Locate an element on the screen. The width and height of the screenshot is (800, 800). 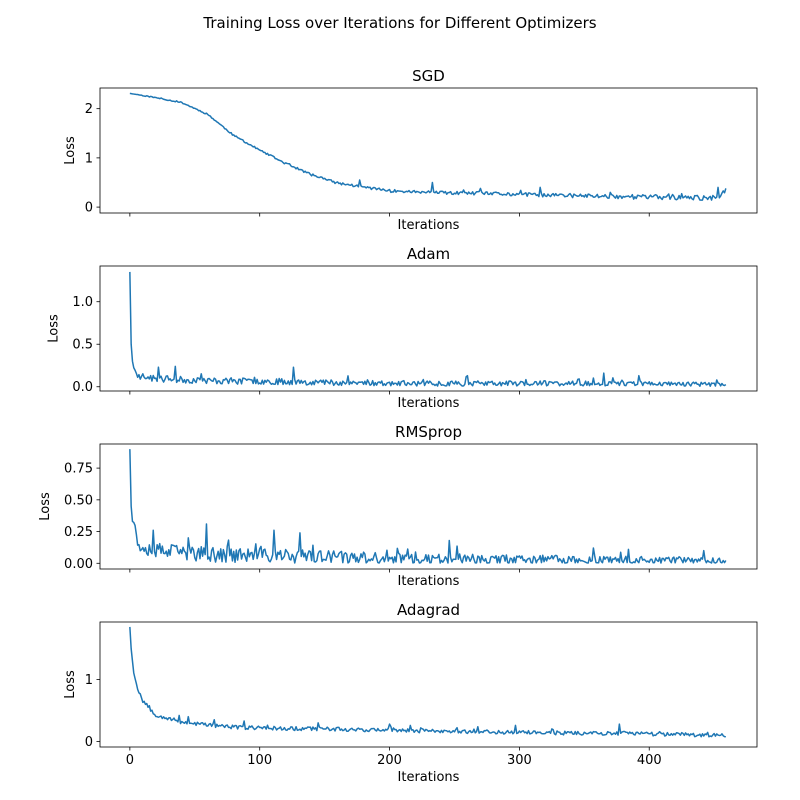
y-tick-label: 0.0 is located at coordinates (82, 387).